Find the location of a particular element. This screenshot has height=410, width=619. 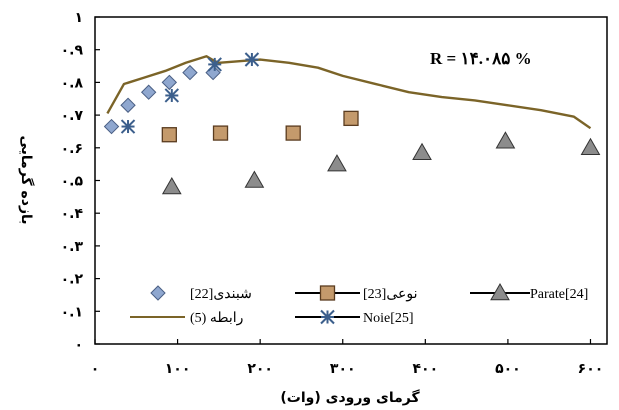

x-tick-label: ۴۰۰ is located at coordinates (426, 369).